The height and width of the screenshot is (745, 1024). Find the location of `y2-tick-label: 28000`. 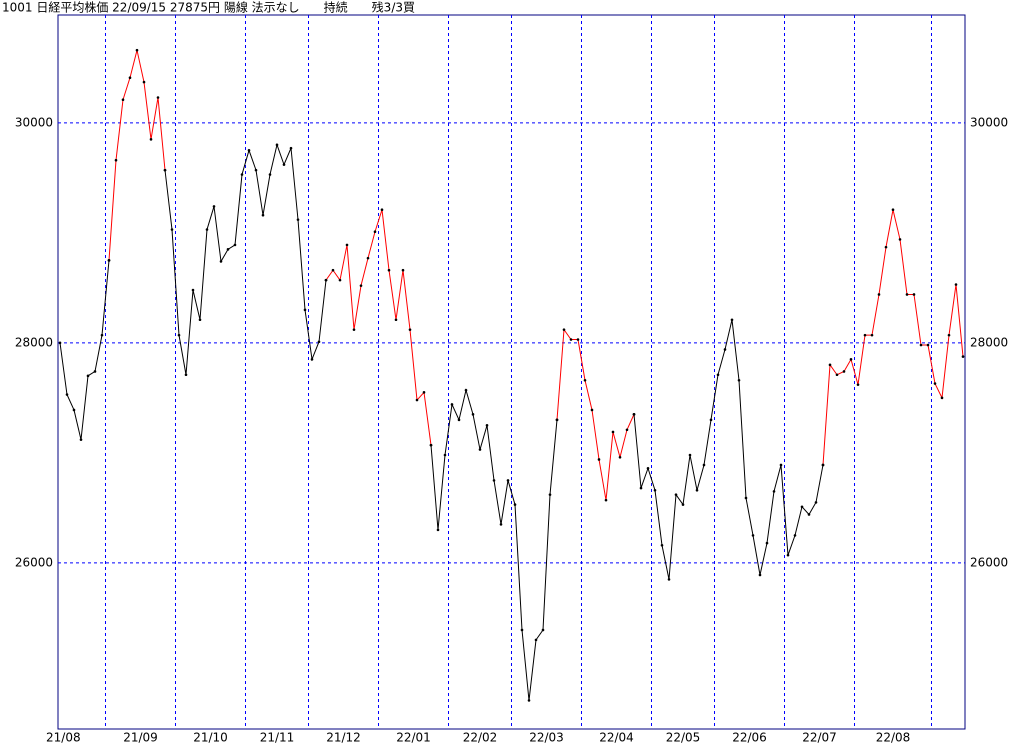

y2-tick-label: 28000 is located at coordinates (989, 342).